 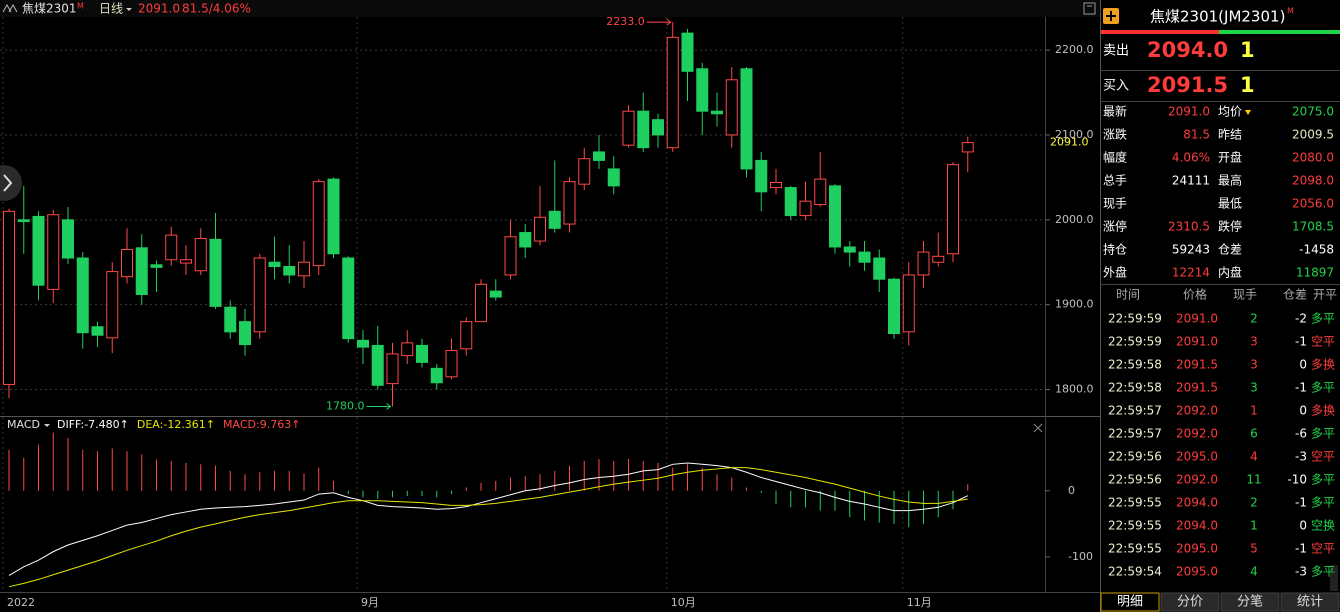 What do you see at coordinates (1301, 319) in the screenshot?
I see `trade-oi: -2` at bounding box center [1301, 319].